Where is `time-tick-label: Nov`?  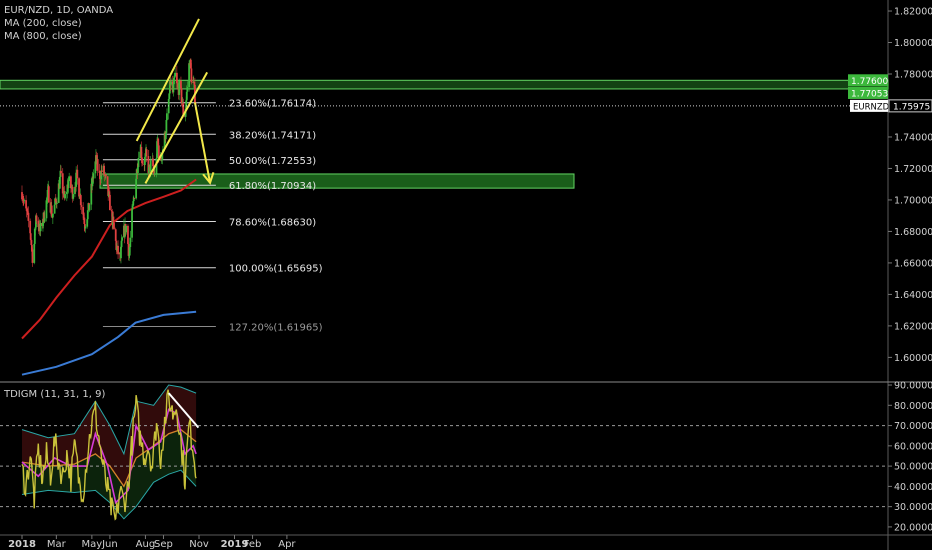 time-tick-label: Nov is located at coordinates (199, 544).